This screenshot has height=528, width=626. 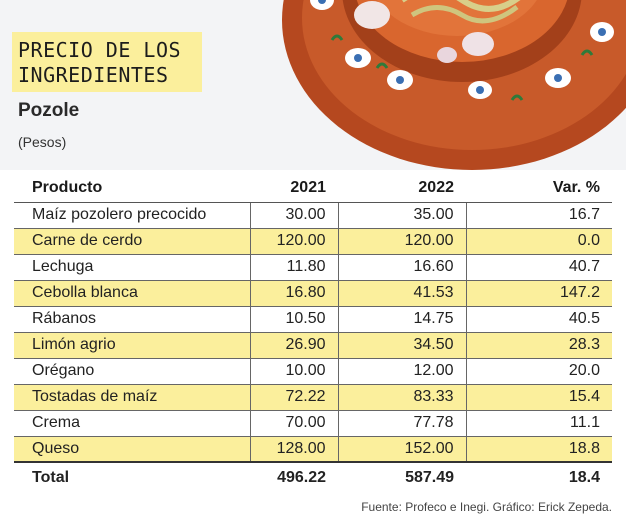 What do you see at coordinates (293, 267) in the screenshot?
I see `price-2021-cell: 11.80` at bounding box center [293, 267].